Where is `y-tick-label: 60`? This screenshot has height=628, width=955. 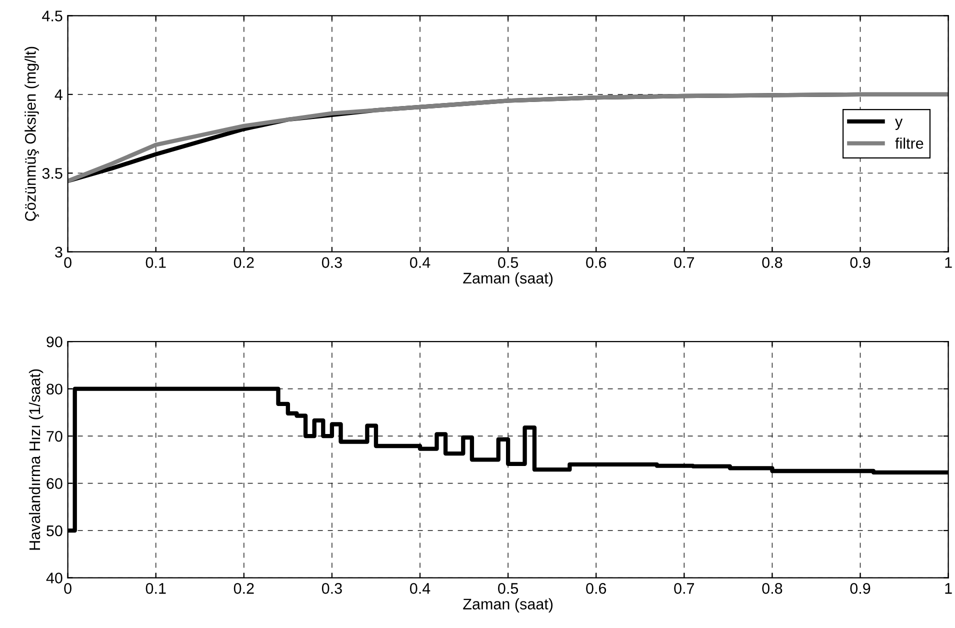 y-tick-label: 60 is located at coordinates (54, 483).